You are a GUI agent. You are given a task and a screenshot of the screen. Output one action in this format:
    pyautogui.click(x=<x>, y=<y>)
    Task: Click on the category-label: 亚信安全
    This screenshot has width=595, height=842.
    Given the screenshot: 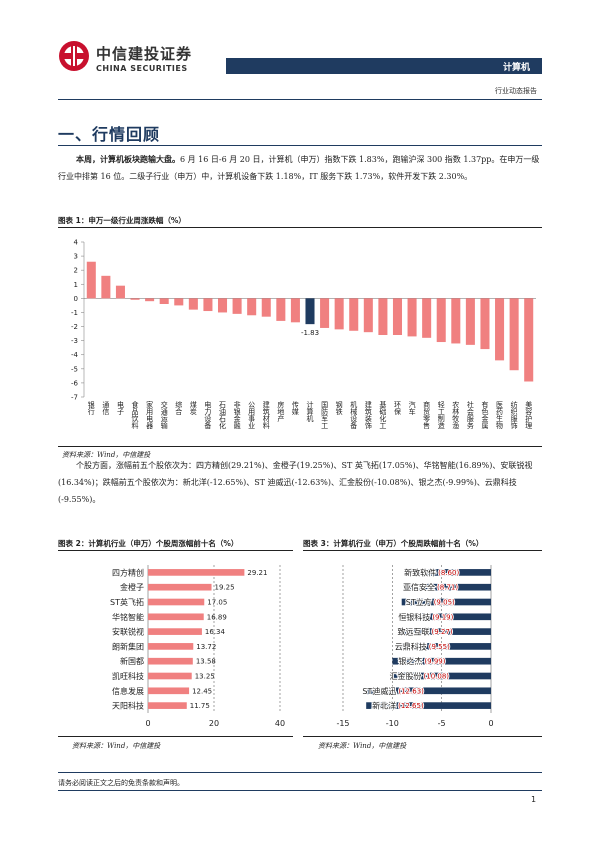 What is the action you would take?
    pyautogui.click(x=419, y=587)
    